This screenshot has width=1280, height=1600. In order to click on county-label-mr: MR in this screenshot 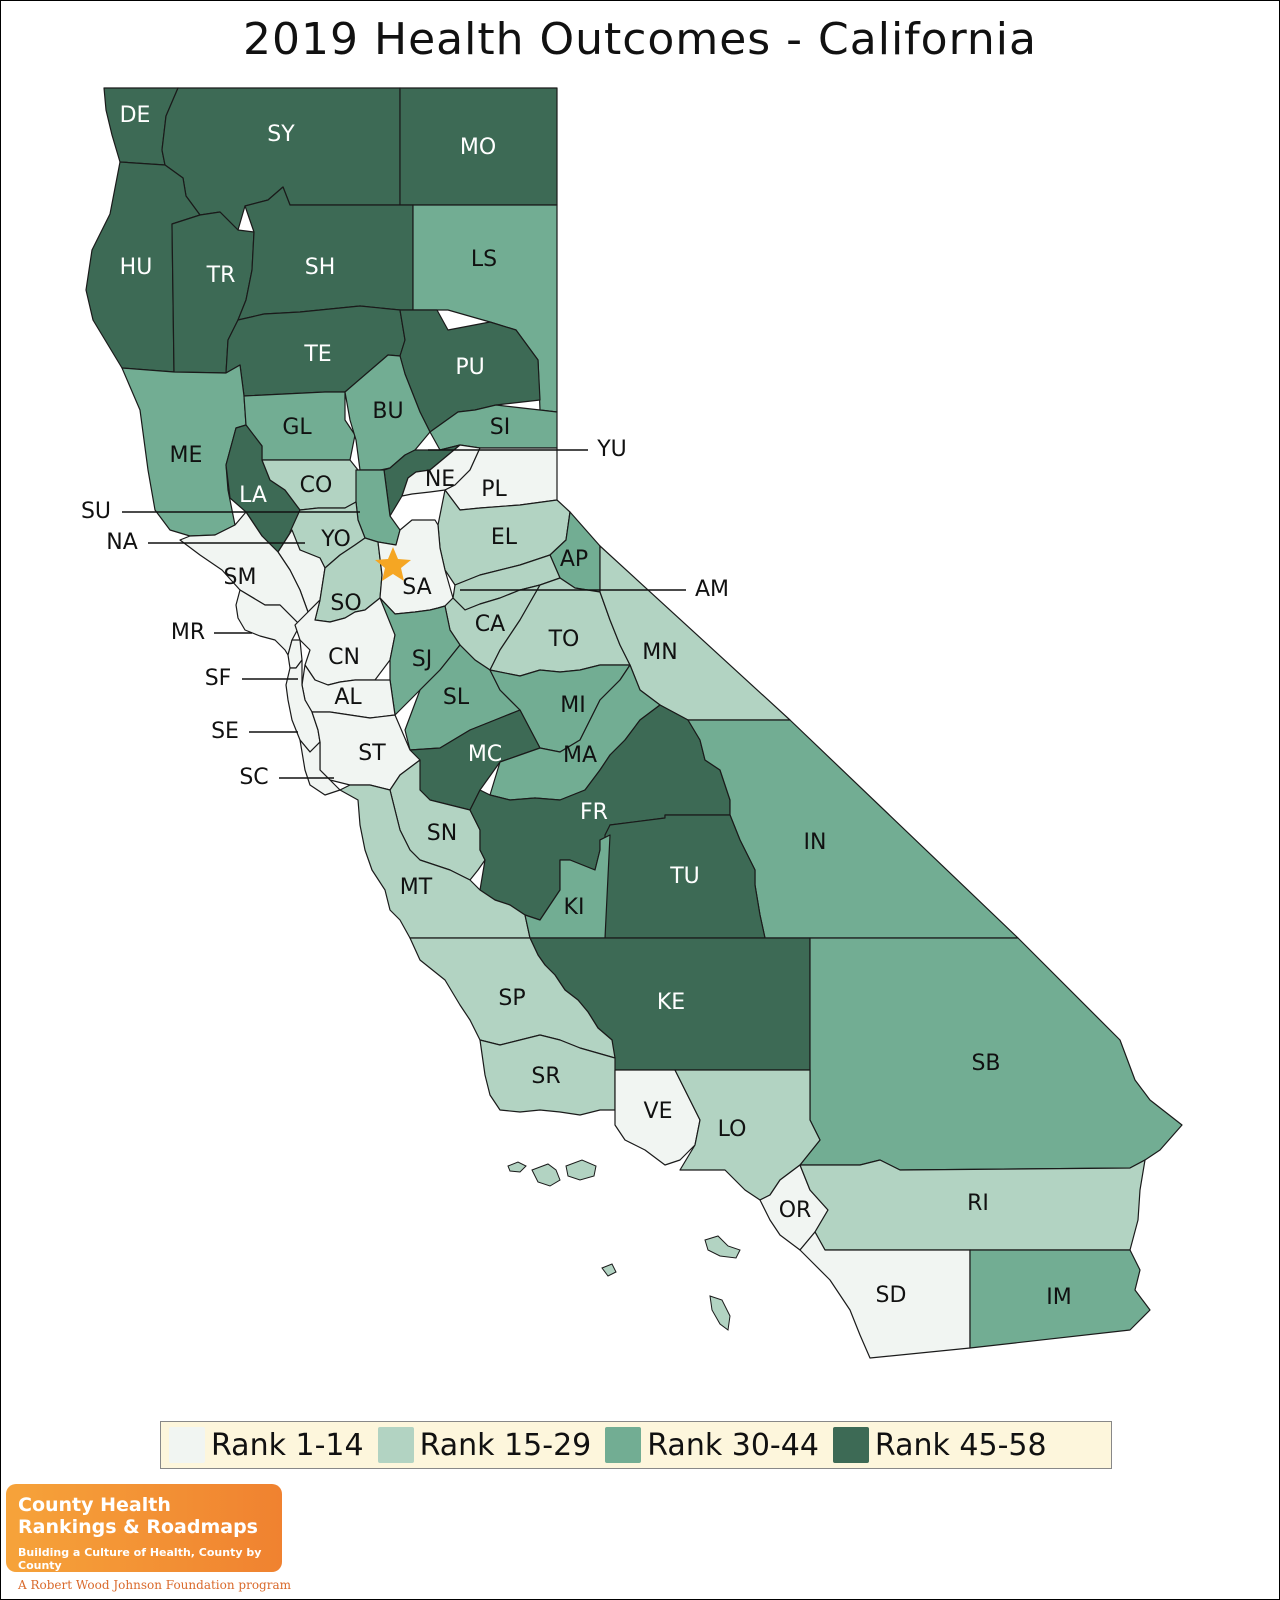, I will do `click(188, 632)`.